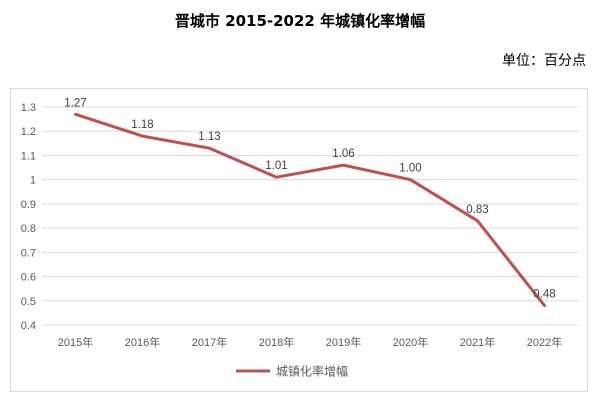 This screenshot has width=600, height=400. What do you see at coordinates (28, 229) in the screenshot?
I see `y-tick-label: 0.8` at bounding box center [28, 229].